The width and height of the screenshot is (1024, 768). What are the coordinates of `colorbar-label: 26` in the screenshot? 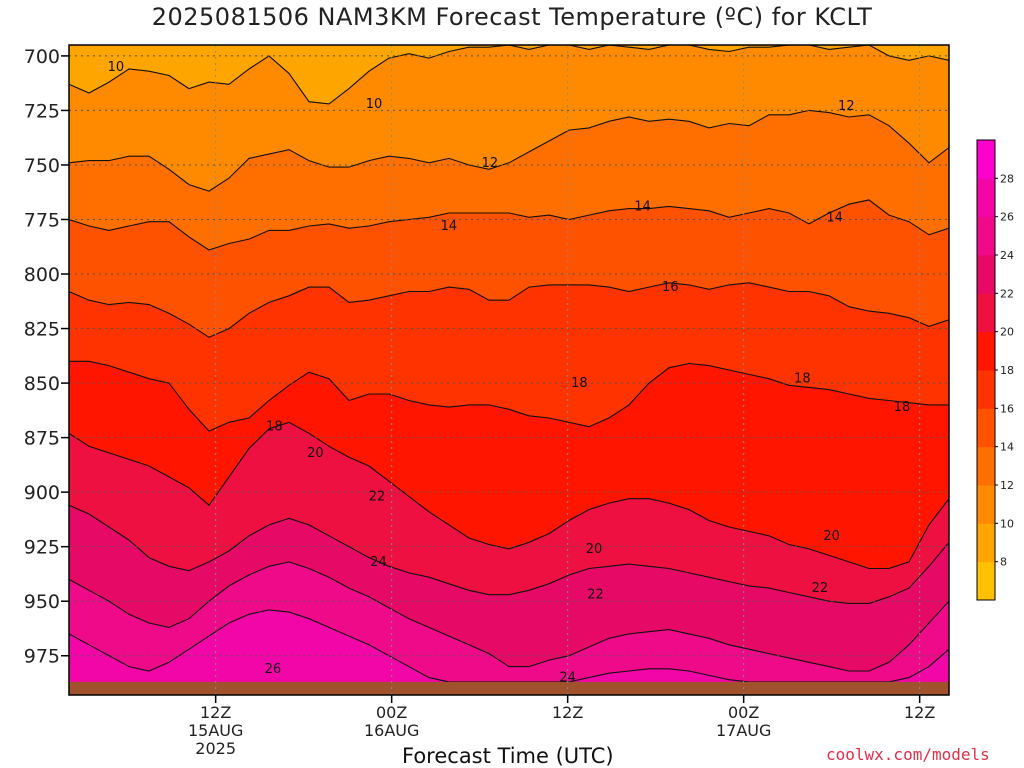 It's located at (1007, 217).